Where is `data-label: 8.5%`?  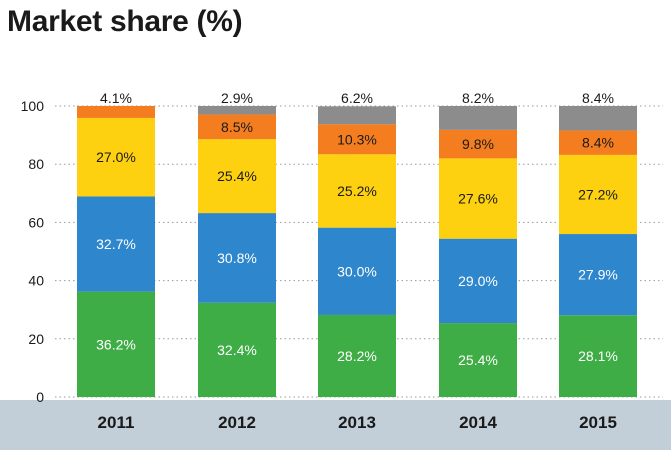 data-label: 8.5% is located at coordinates (237, 127).